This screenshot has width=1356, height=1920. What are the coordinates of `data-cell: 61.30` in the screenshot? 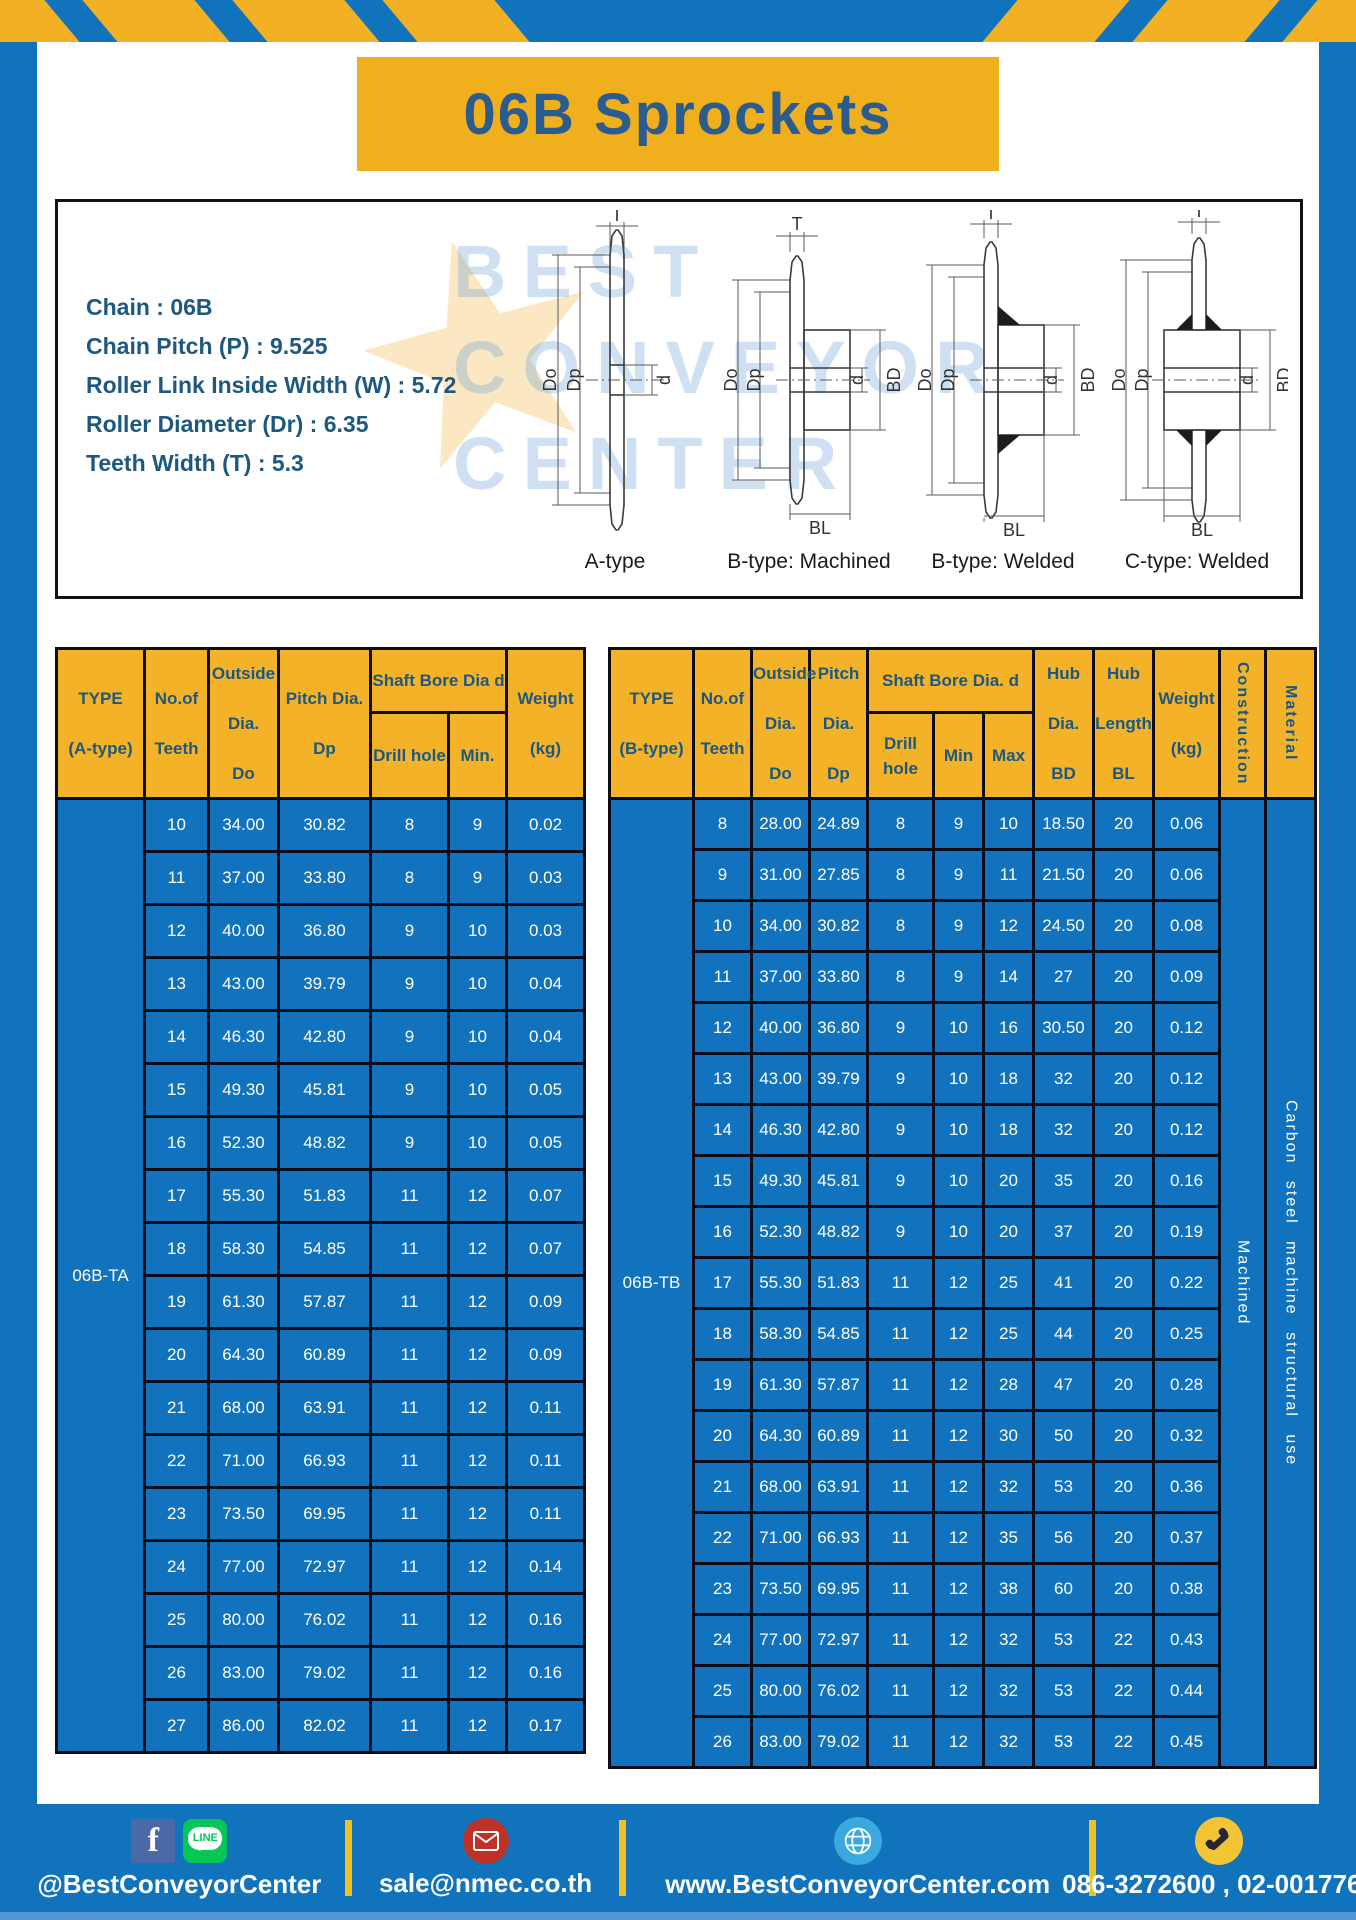 It's located at (243, 1302).